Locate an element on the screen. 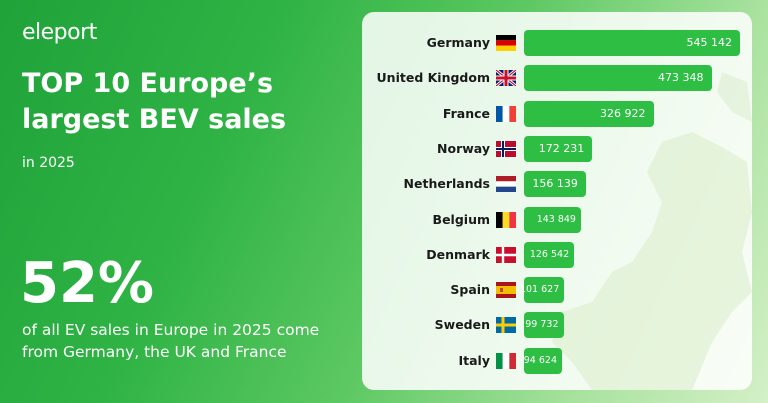 The width and height of the screenshot is (768, 403). bar-row: United Kingdom 473 348 is located at coordinates (557, 78).